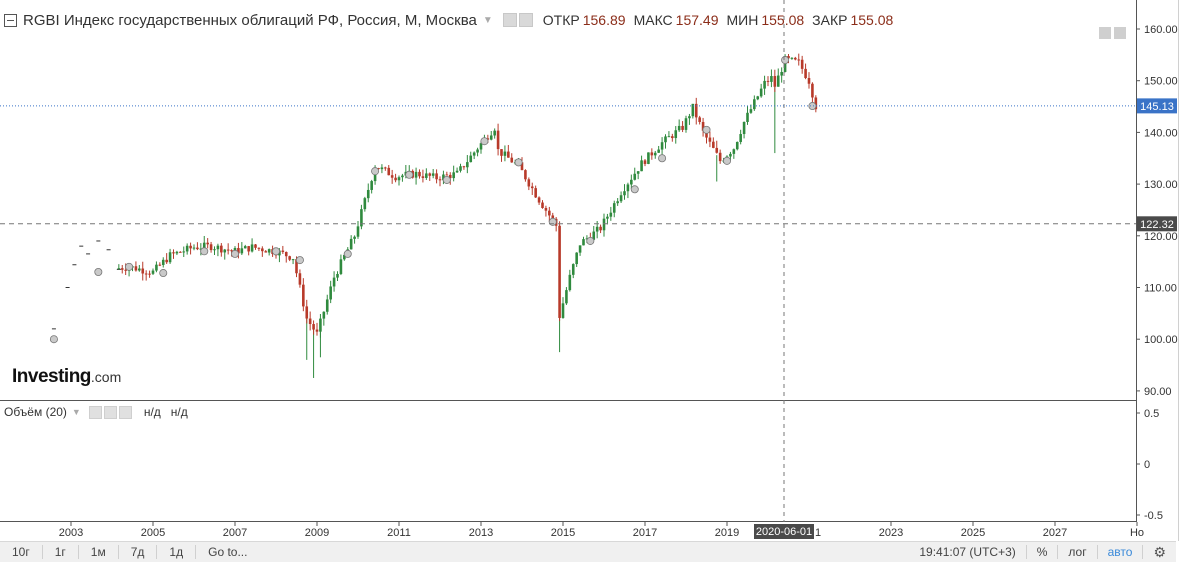 The height and width of the screenshot is (586, 1200). Describe the element at coordinates (95, 412) in the screenshot. I see `volume-visibility-icon` at that location.